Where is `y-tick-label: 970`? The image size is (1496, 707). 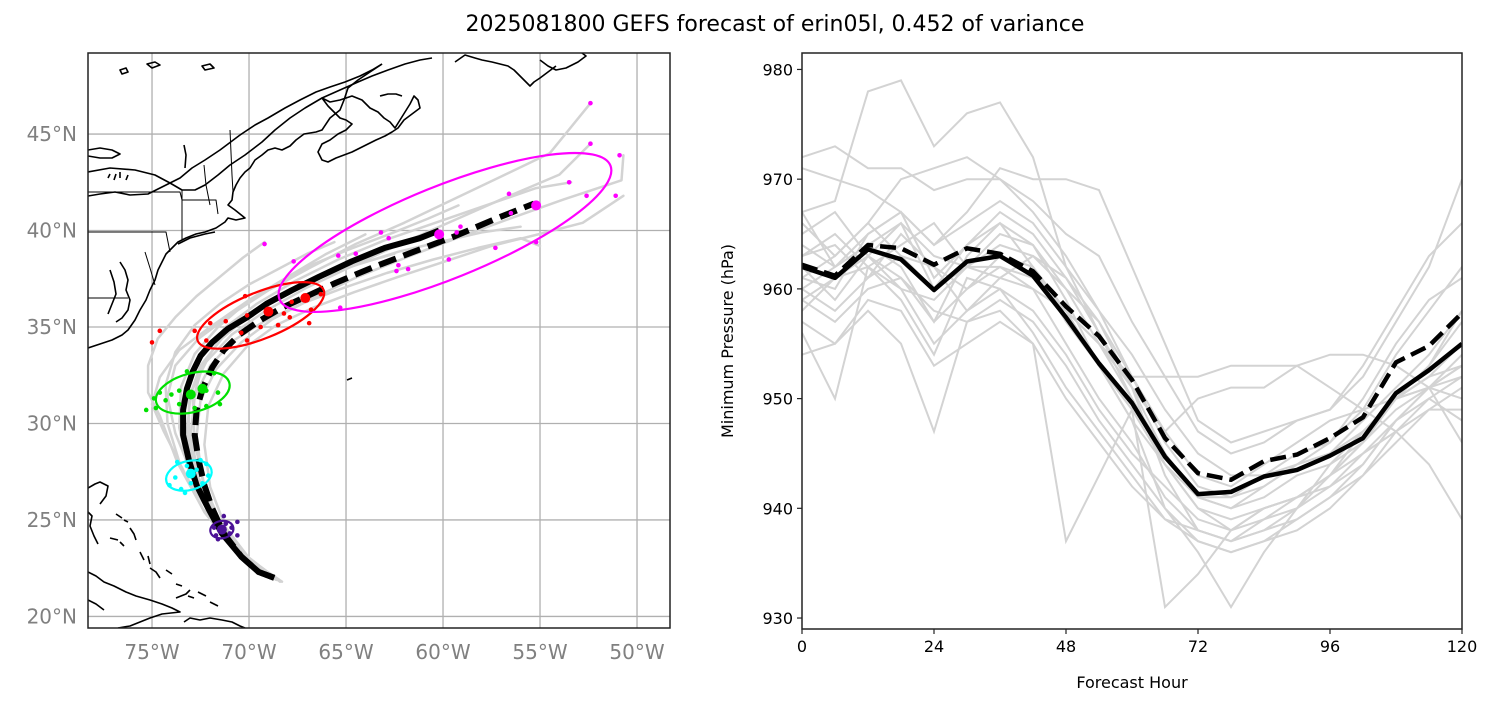 y-tick-label: 970 is located at coordinates (777, 179).